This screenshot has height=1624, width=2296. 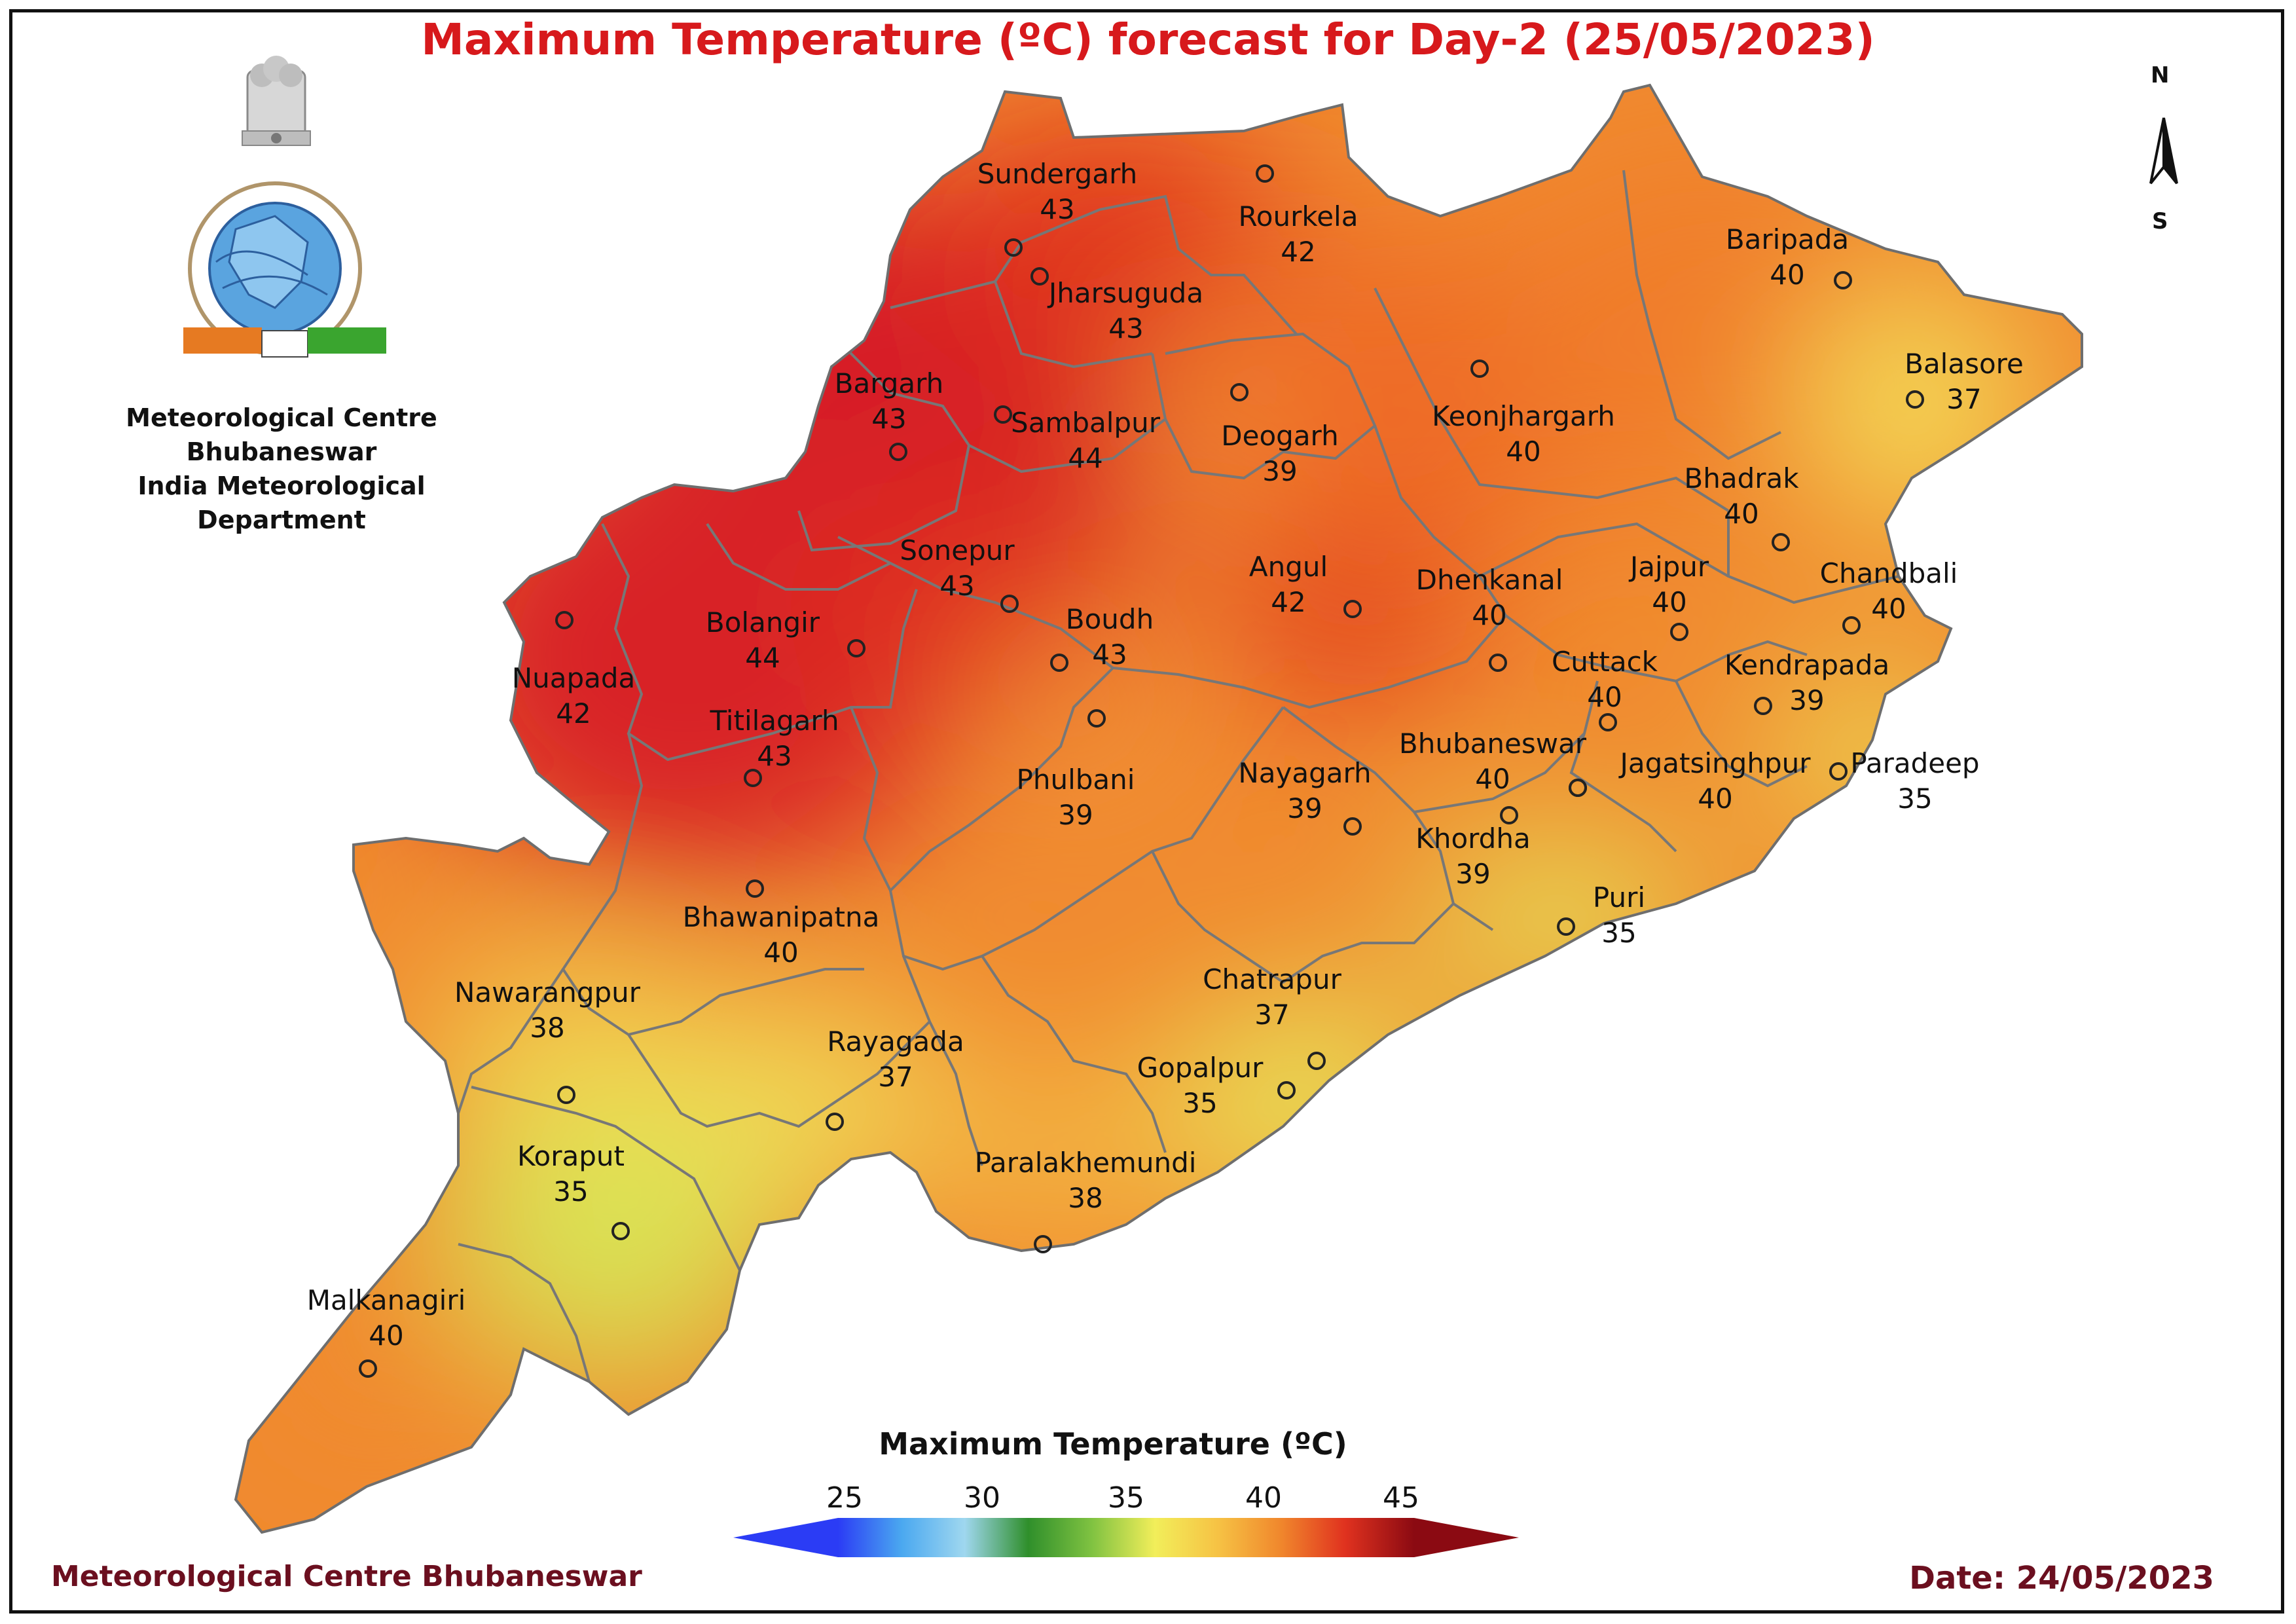 What do you see at coordinates (1619, 897) in the screenshot?
I see `station-name: Puri` at bounding box center [1619, 897].